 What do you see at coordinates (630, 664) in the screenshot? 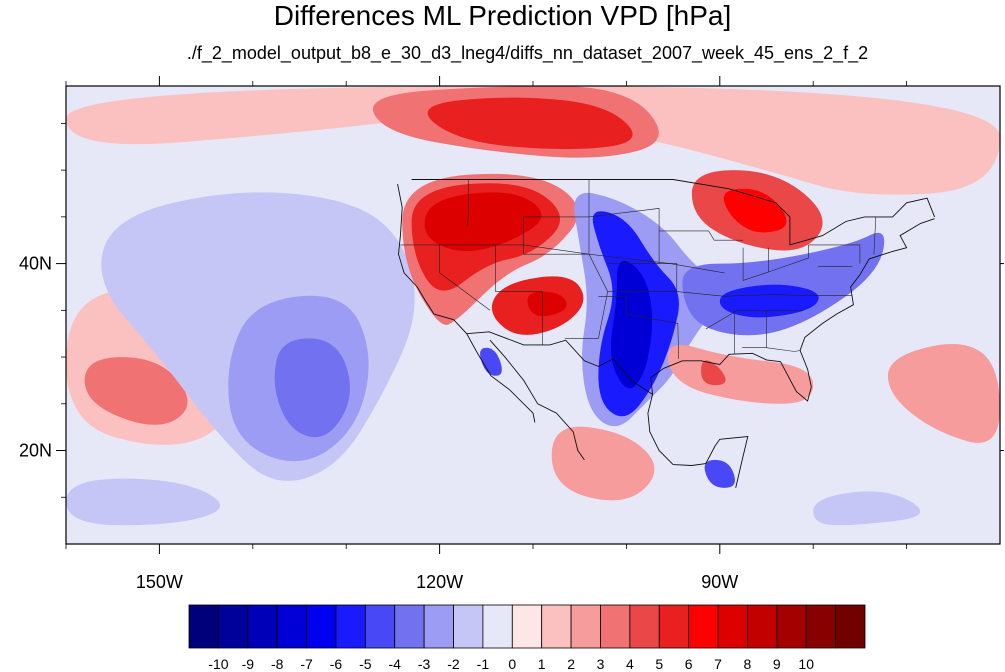
I see `colorbar-label: 4` at bounding box center [630, 664].